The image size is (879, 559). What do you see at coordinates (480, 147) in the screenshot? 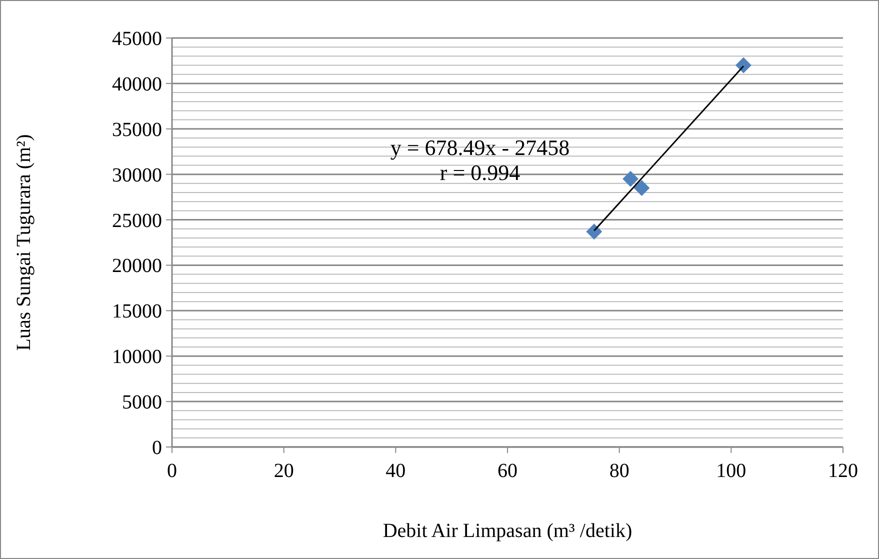
I see `annotation: y = 678.49x - 27458` at bounding box center [480, 147].